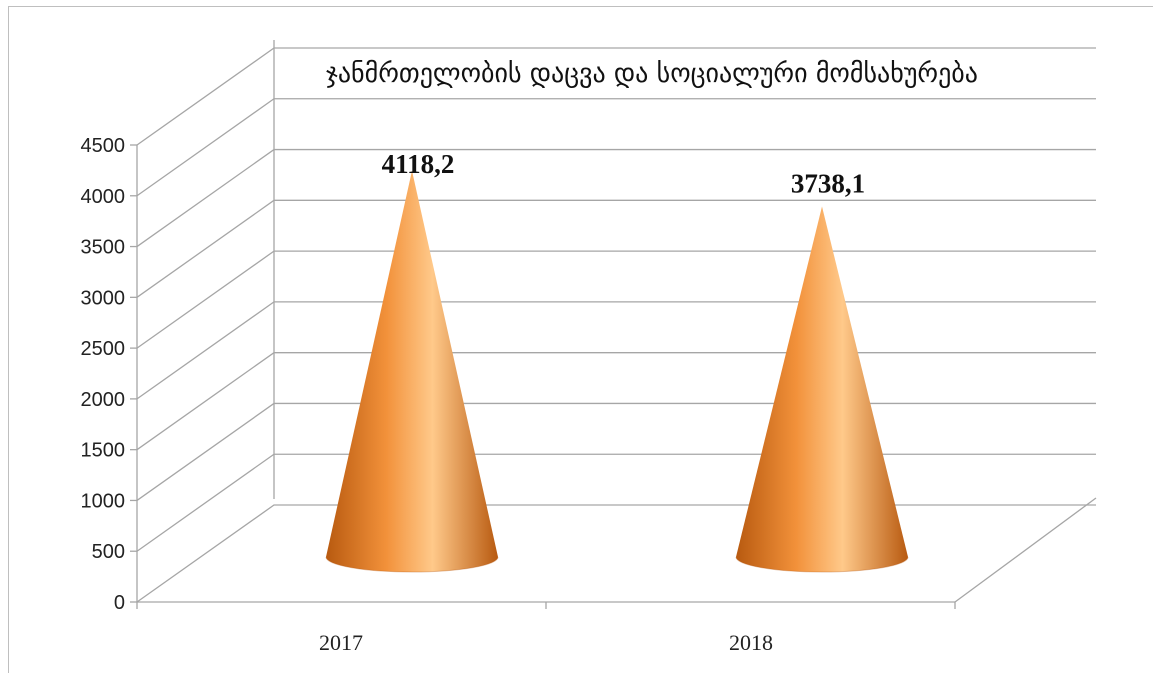 This screenshot has height=675, width=1155. I want to click on y-tick-label: 1500, so click(103, 451).